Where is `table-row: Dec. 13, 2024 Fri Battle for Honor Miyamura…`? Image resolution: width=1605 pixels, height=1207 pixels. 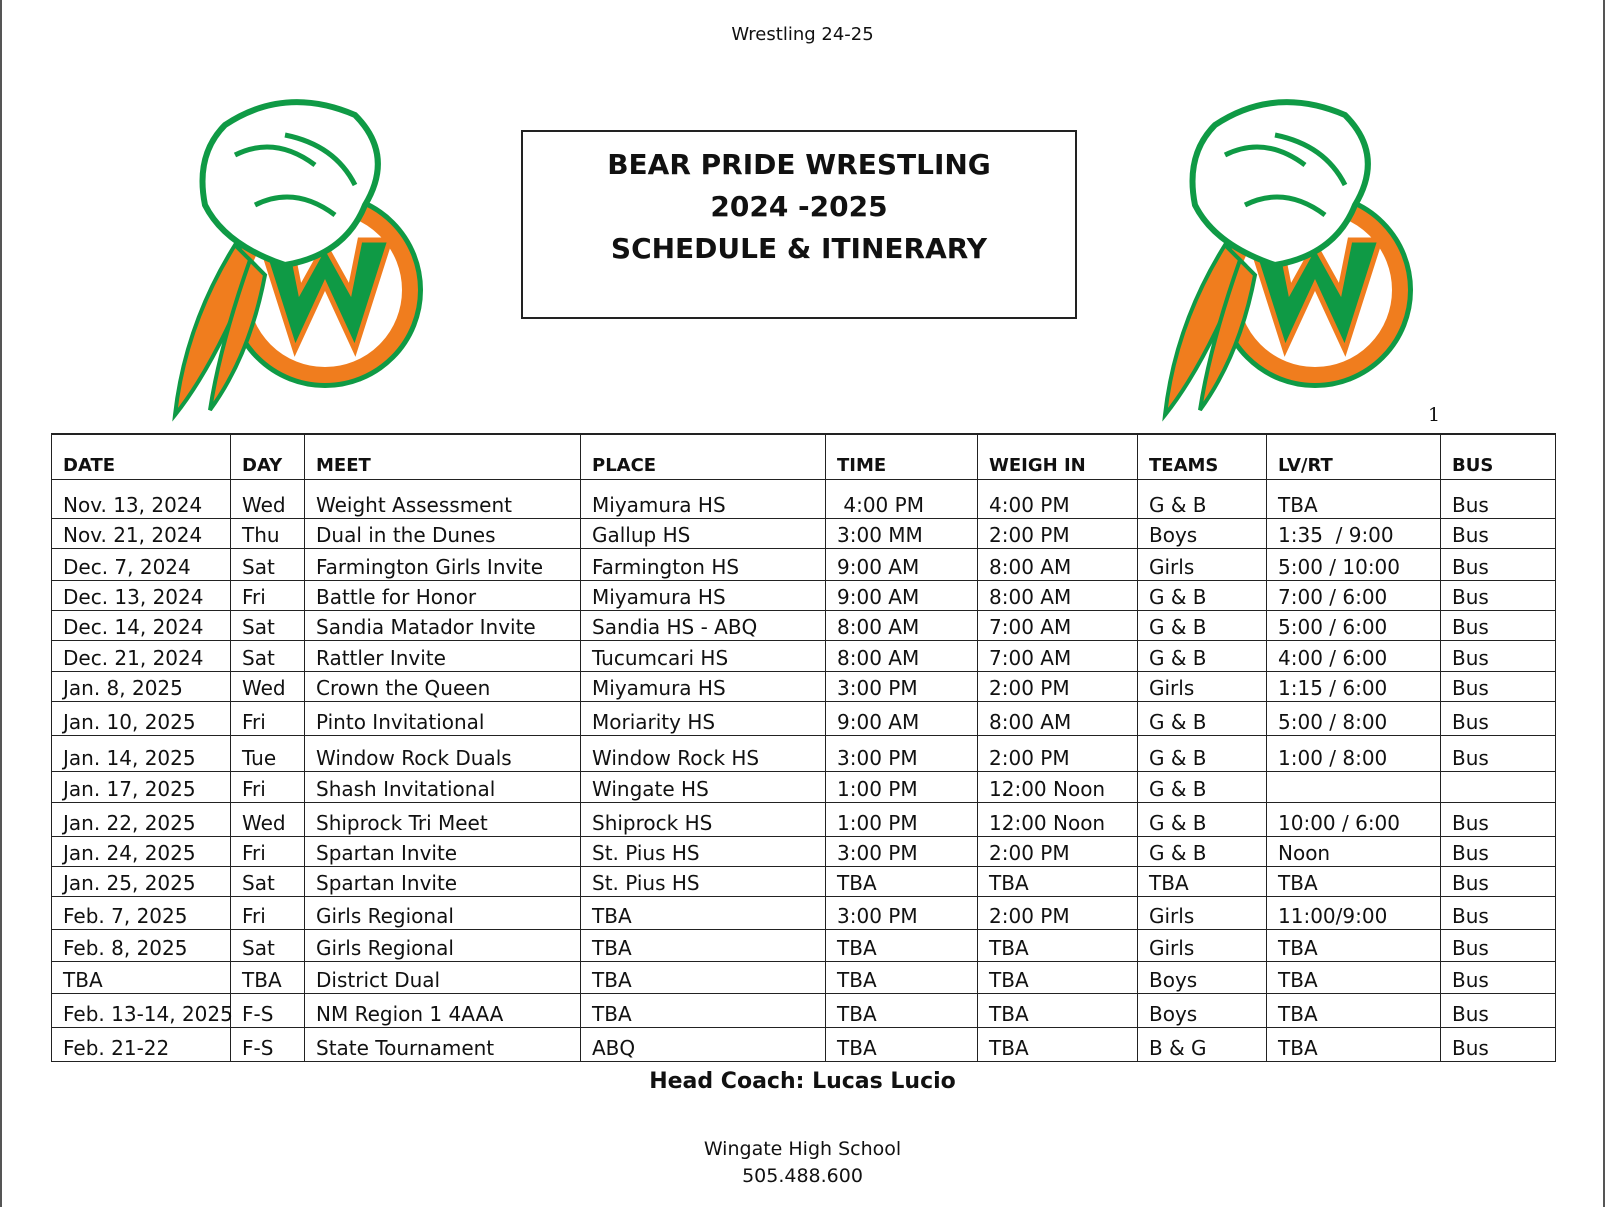
table-row: Dec. 13, 2024 Fri Battle for Honor Miyamura… is located at coordinates (803, 595).